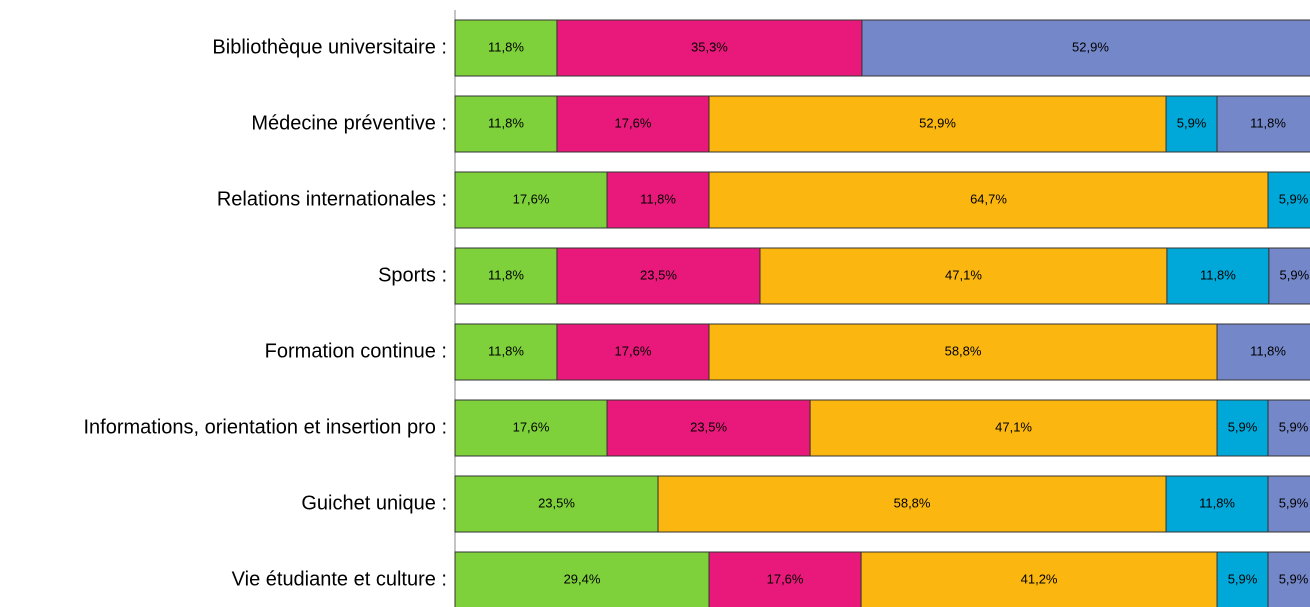 This screenshot has width=1310, height=607. Describe the element at coordinates (412, 275) in the screenshot. I see `y-tick-label: Sports :` at that location.